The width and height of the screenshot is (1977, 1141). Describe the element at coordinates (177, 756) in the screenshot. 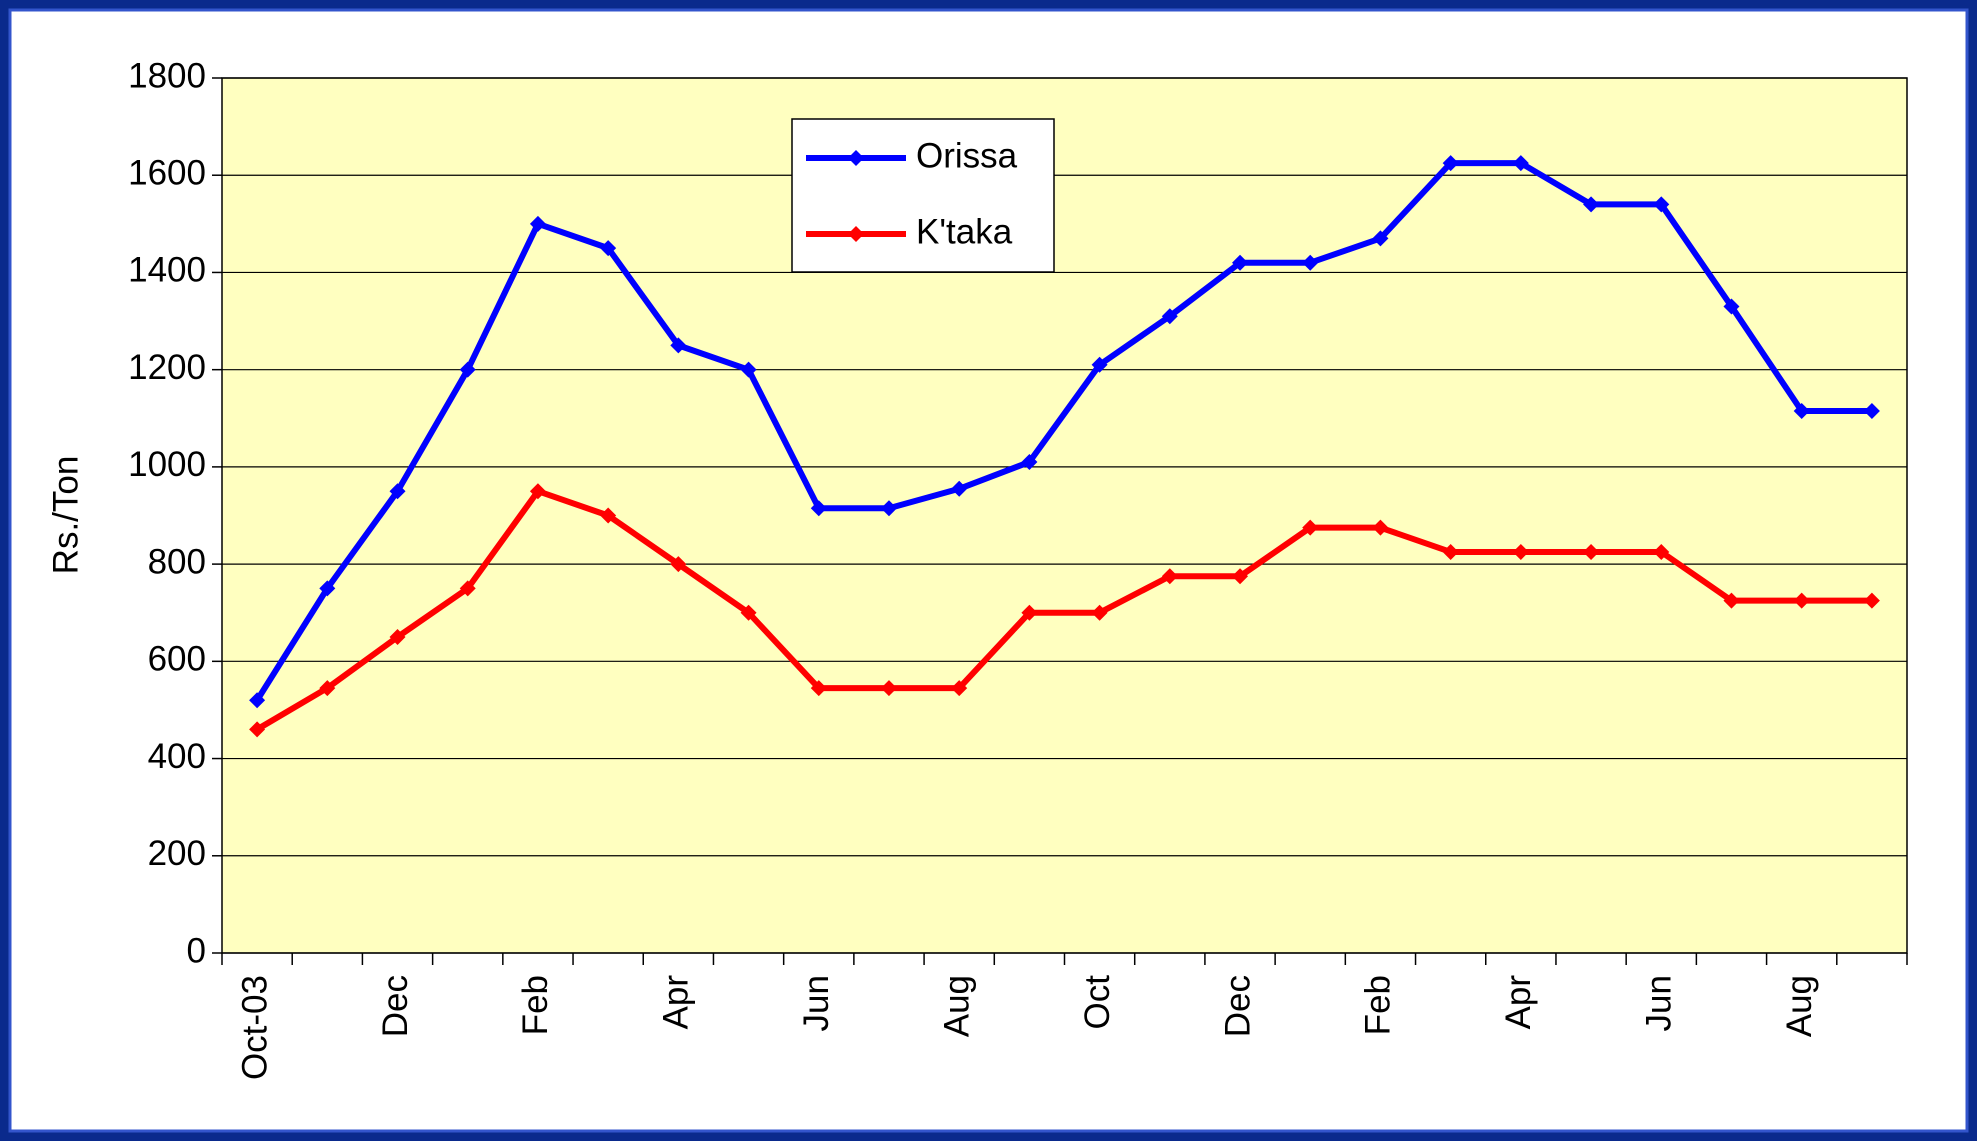

I see `y-tick-label: 400` at that location.